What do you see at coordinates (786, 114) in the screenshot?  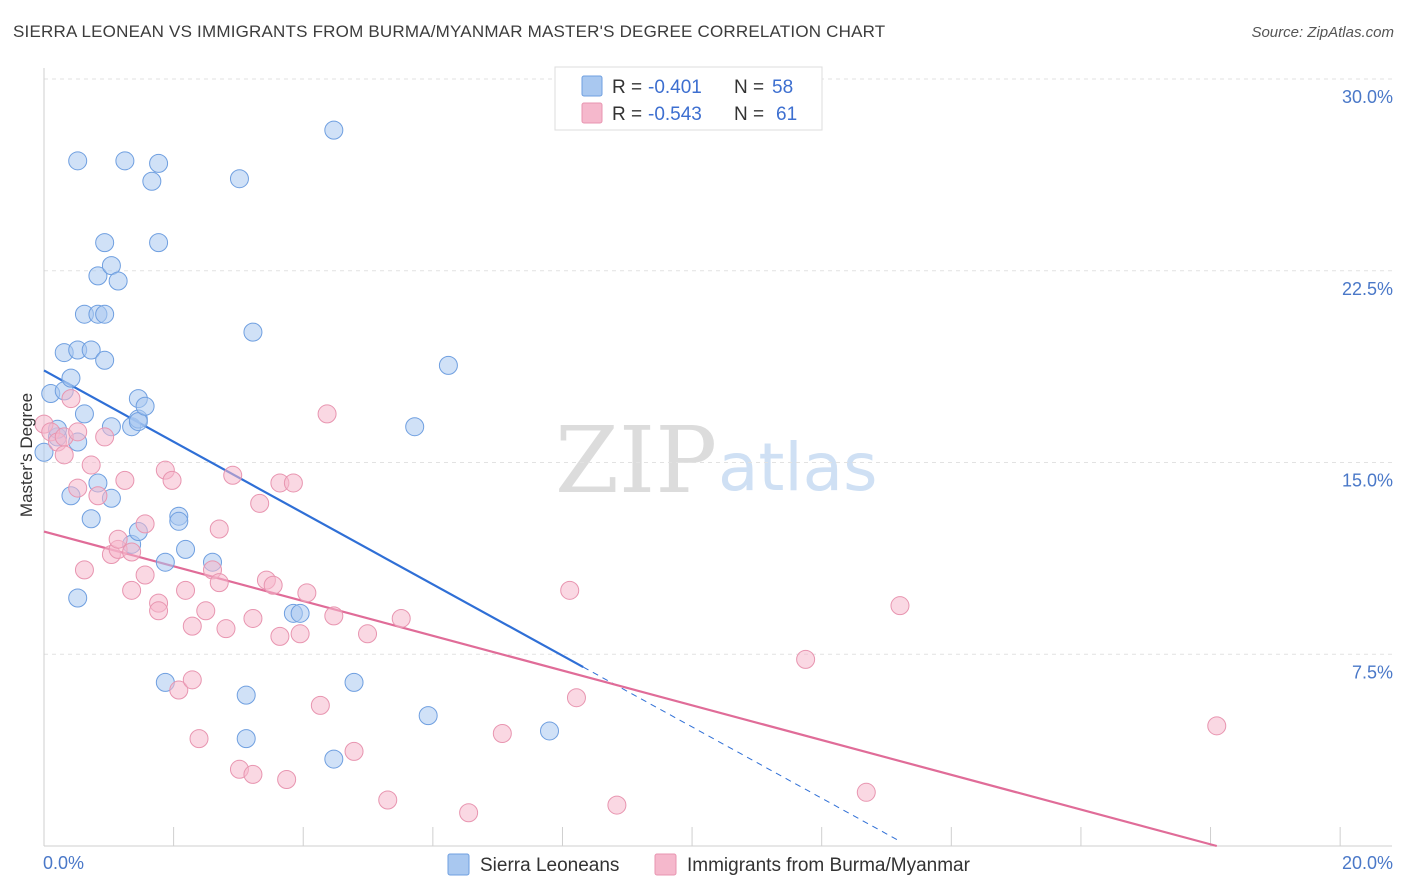 I see `legend-n-value-2: 61` at bounding box center [786, 114].